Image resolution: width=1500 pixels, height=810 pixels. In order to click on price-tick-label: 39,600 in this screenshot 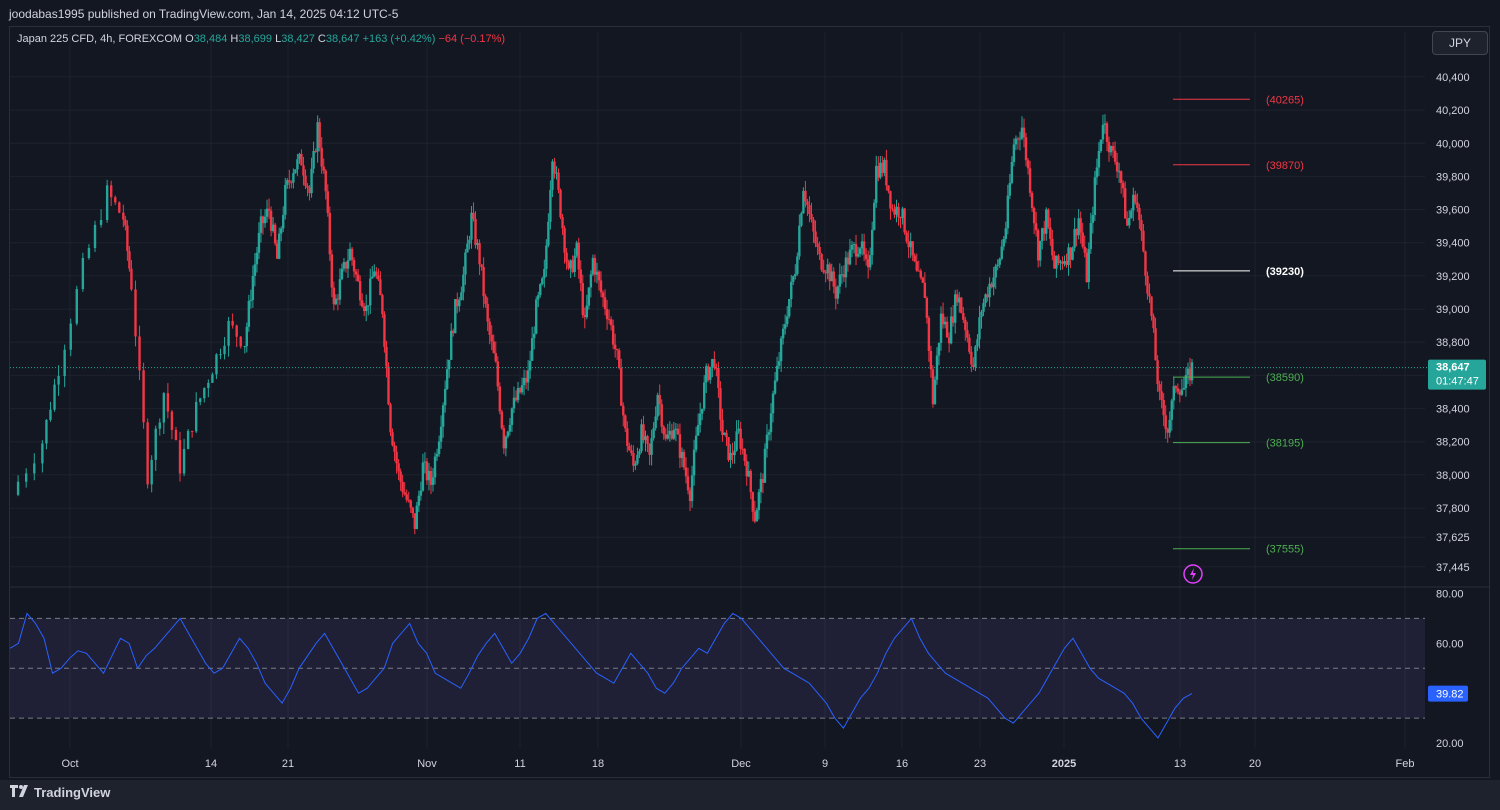, I will do `click(1453, 211)`.